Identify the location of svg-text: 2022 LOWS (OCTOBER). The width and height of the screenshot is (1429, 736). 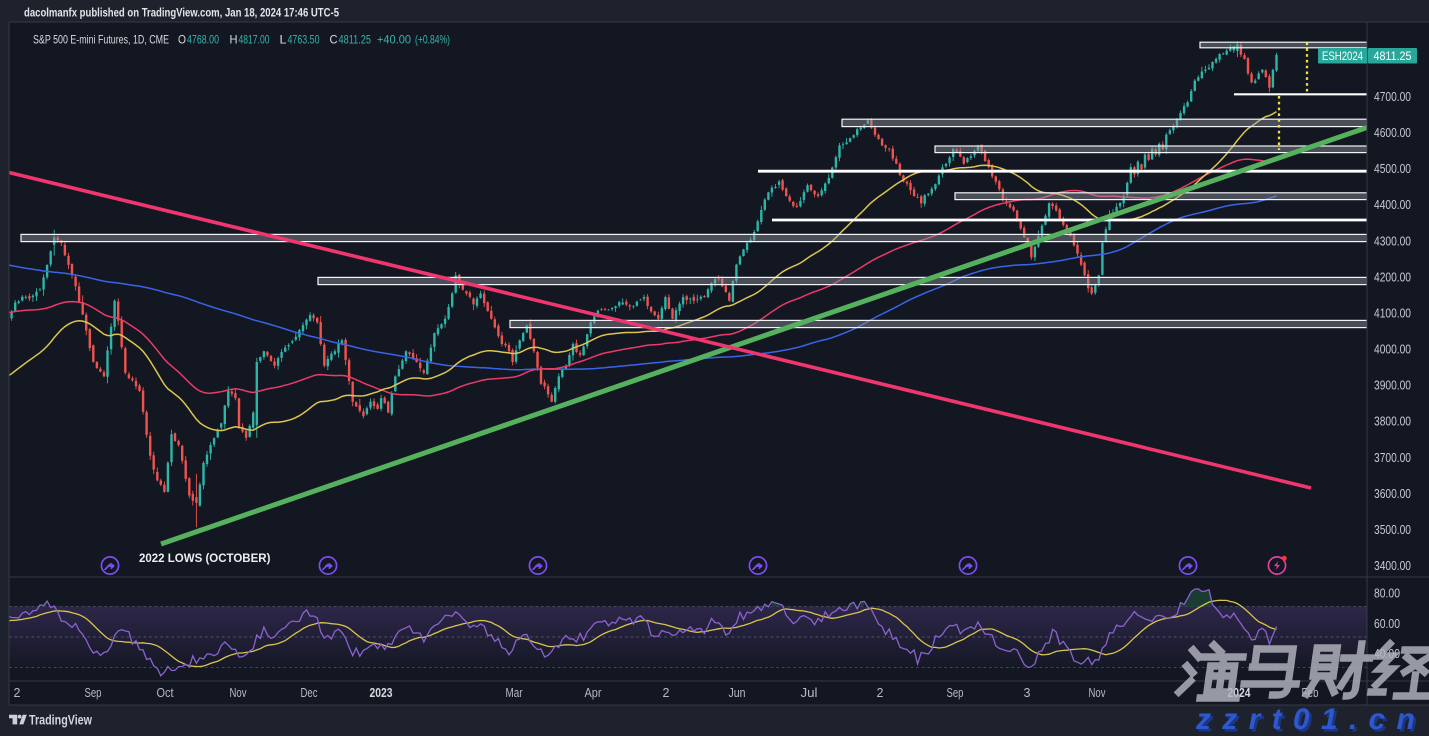
(205, 559).